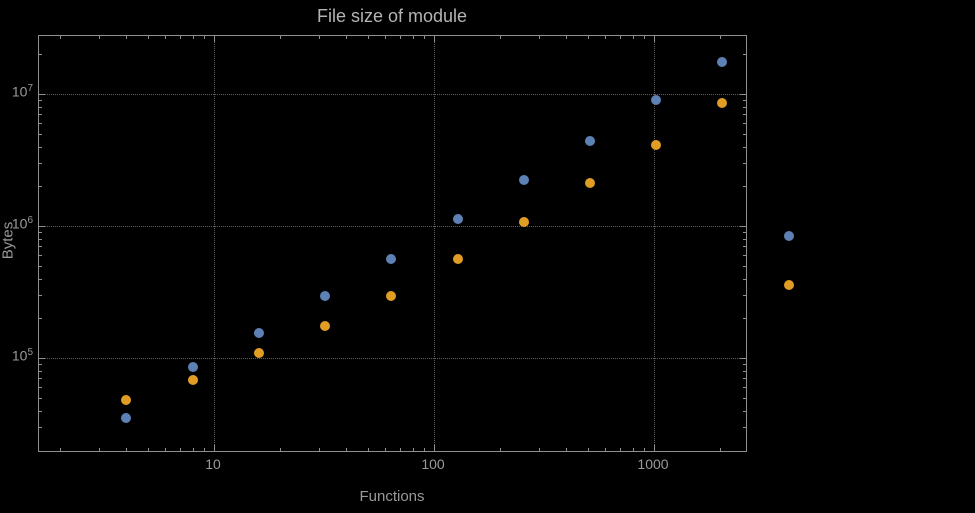  Describe the element at coordinates (653, 464) in the screenshot. I see `x-tick-label: 1000` at that location.